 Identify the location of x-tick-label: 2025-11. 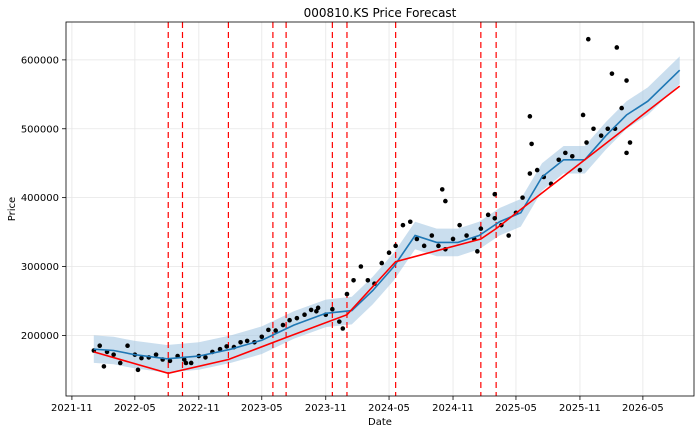
(580, 408).